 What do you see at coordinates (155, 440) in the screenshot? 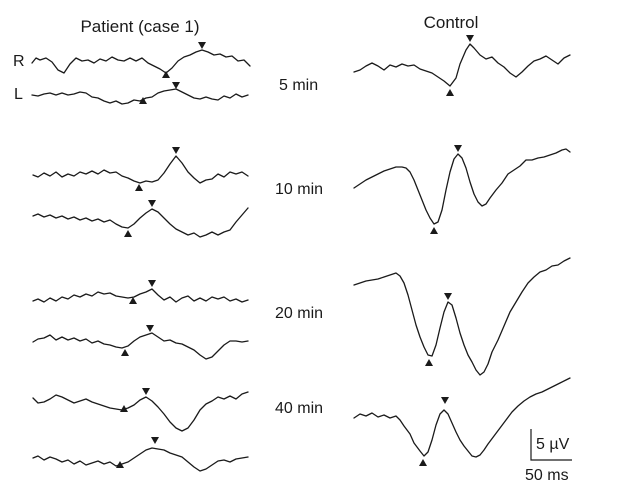
I see `peak-marker-patient-40min-bottom` at bounding box center [155, 440].